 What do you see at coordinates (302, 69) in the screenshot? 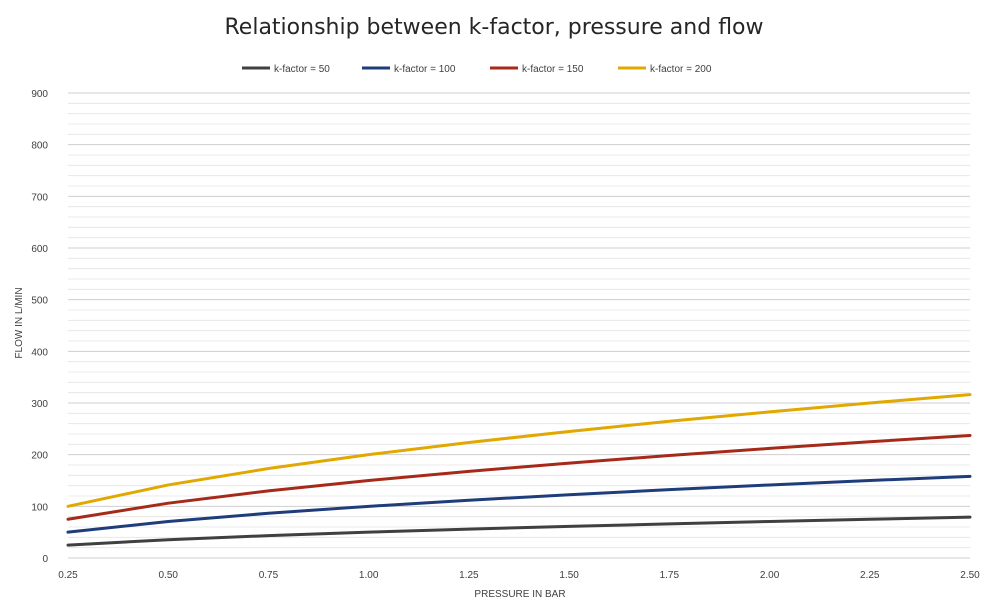
I see `legend-label: k-factor = 50` at bounding box center [302, 69].